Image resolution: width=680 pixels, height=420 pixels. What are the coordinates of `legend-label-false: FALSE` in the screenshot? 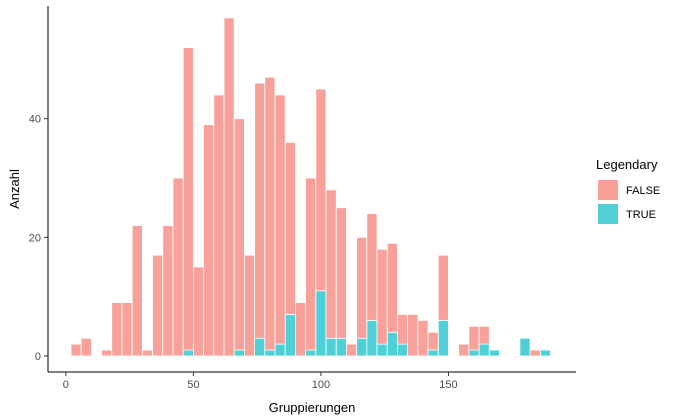 It's located at (643, 191).